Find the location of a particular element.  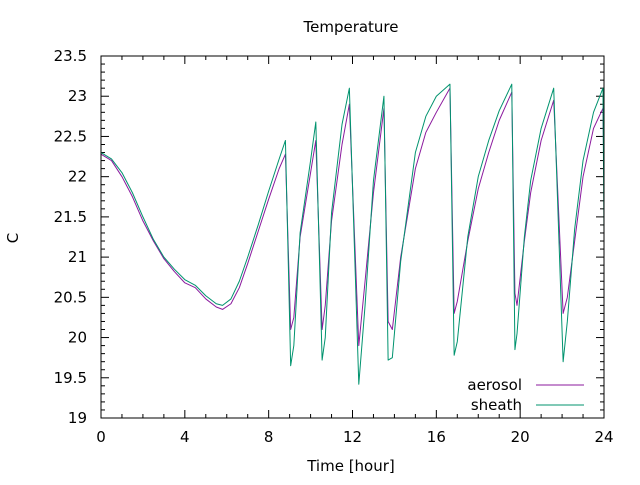

y-tick-label: 20 is located at coordinates (77, 338).